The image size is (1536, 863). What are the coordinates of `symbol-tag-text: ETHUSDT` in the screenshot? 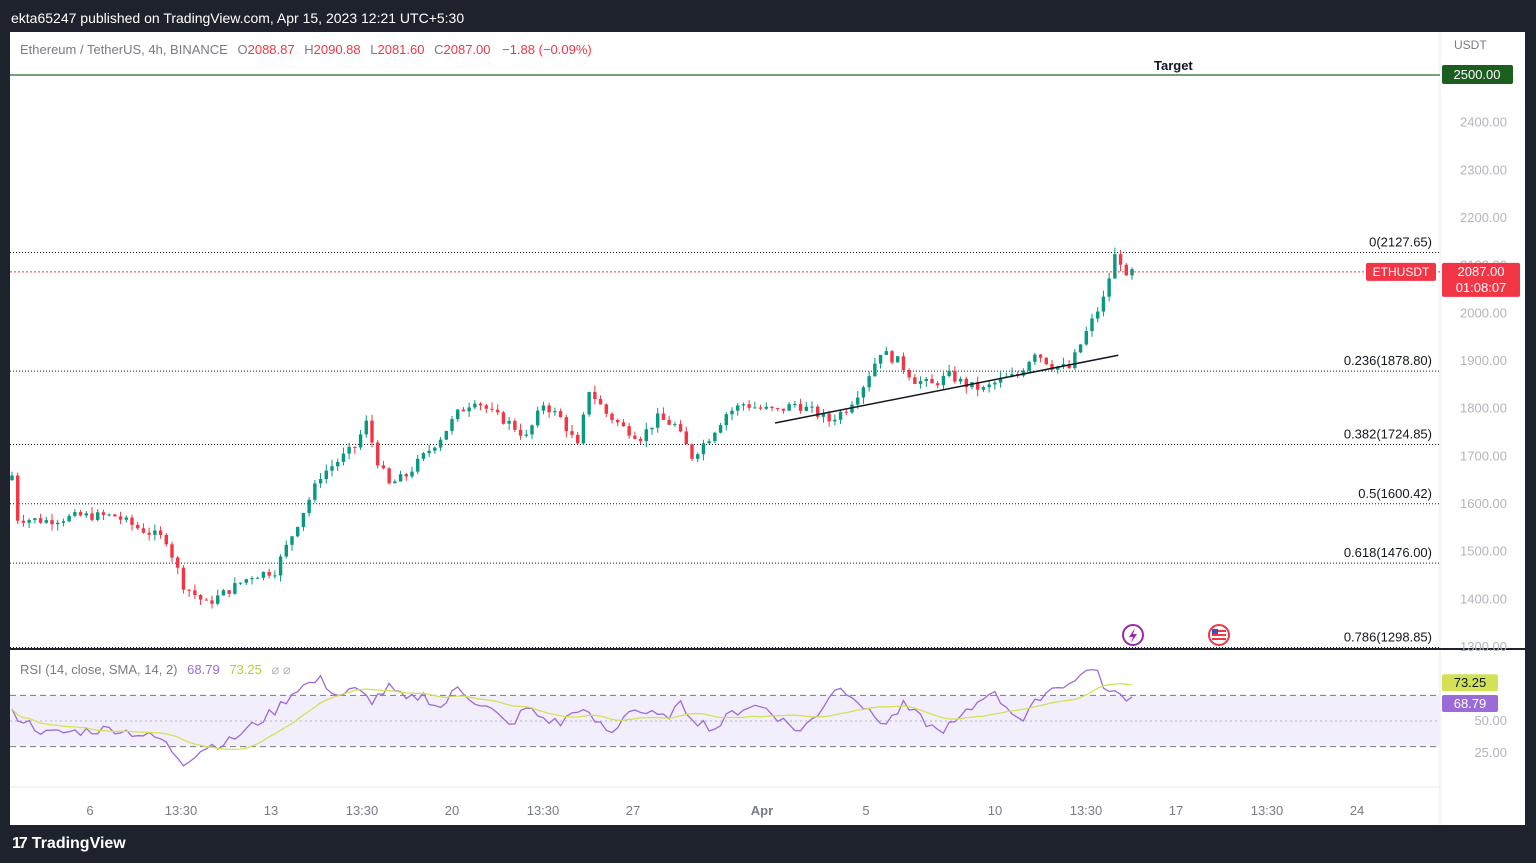 It's located at (1401, 272).